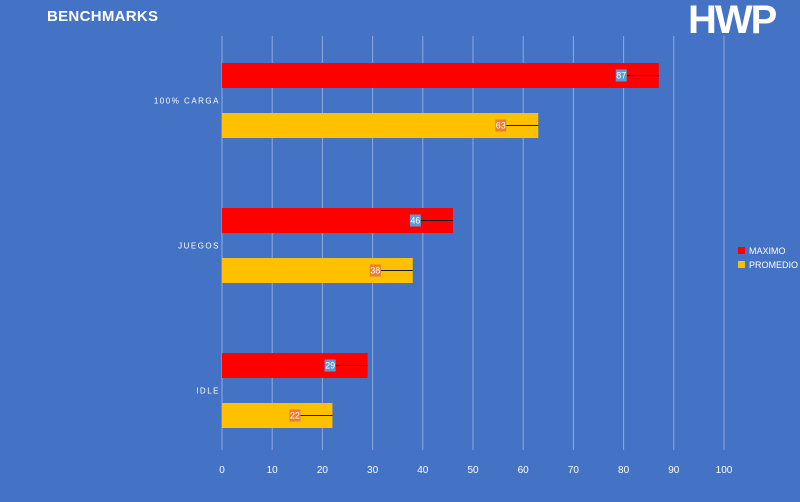 The width and height of the screenshot is (800, 502). I want to click on category-label: IDLE, so click(208, 391).